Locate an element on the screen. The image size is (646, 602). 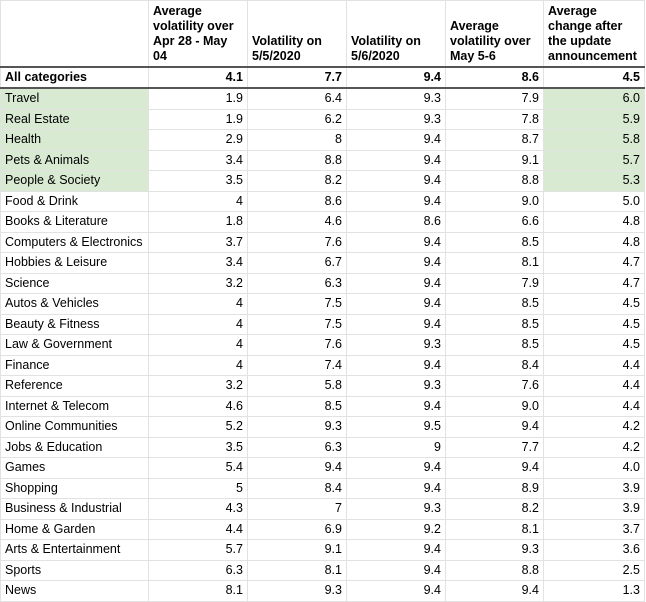
value-cell: 7.4 is located at coordinates (297, 365).